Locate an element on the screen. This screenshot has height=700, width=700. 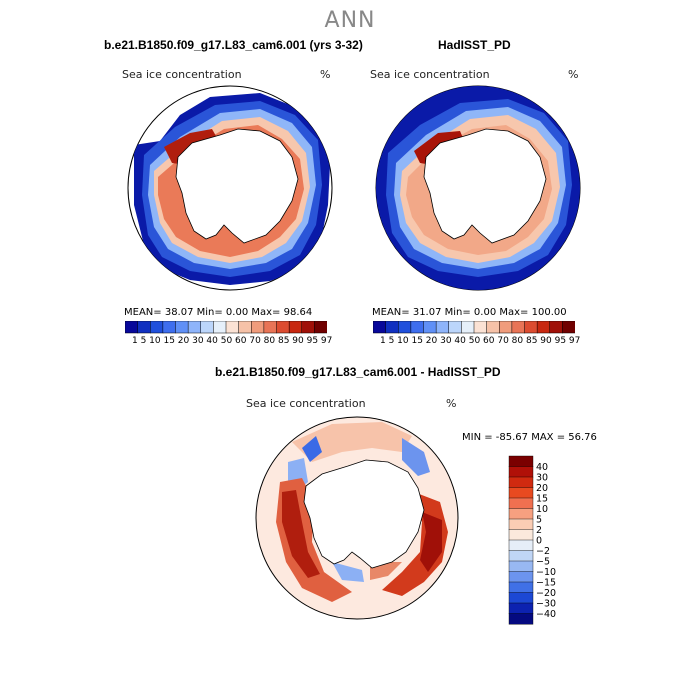
colorbar-label: 2 is located at coordinates (539, 530).